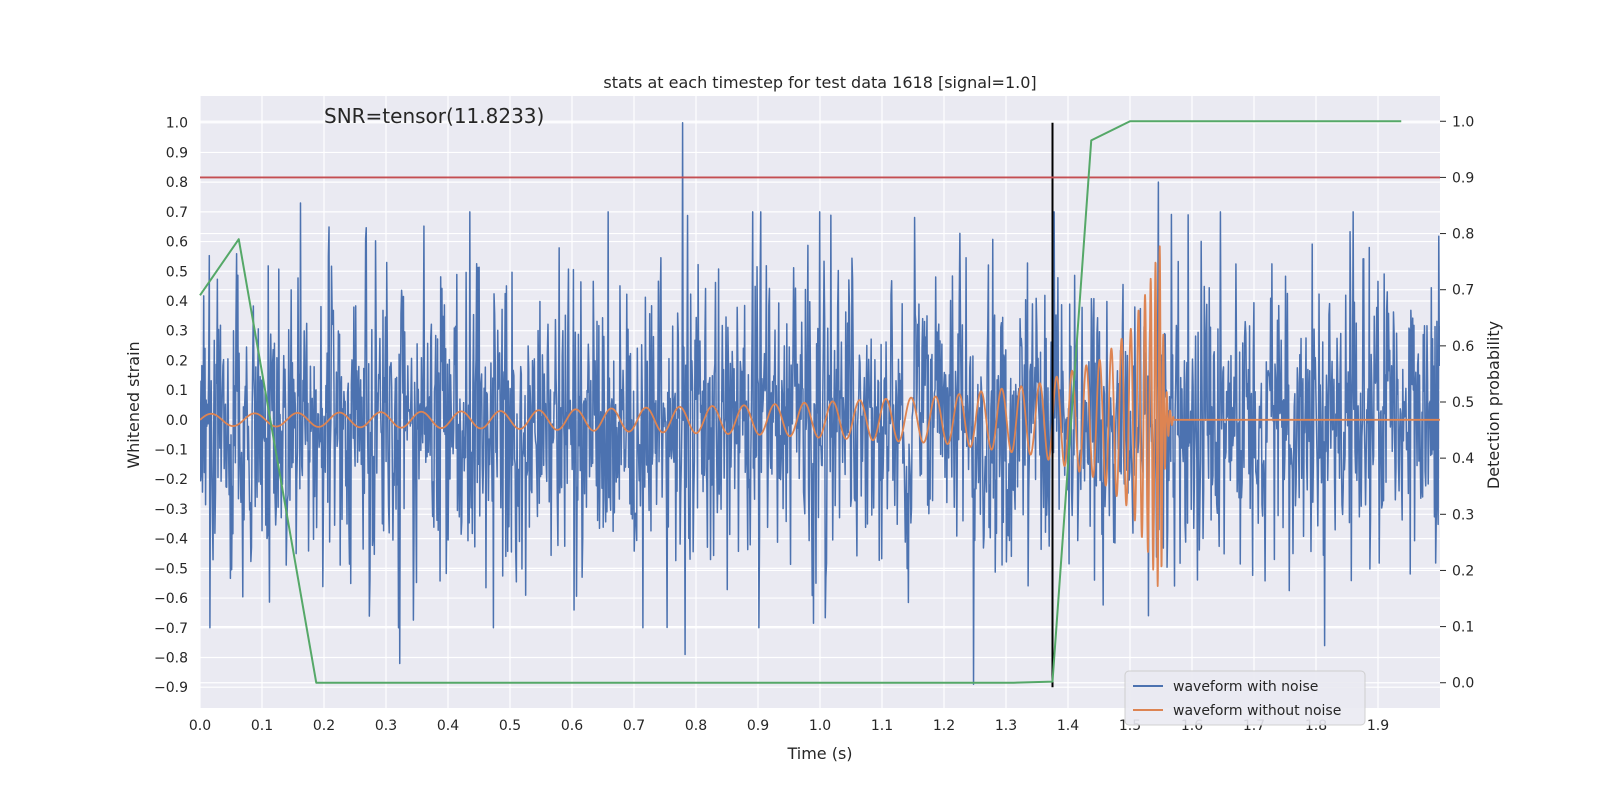  What do you see at coordinates (177, 183) in the screenshot?
I see `y-left-tick-label: 0.8` at bounding box center [177, 183].